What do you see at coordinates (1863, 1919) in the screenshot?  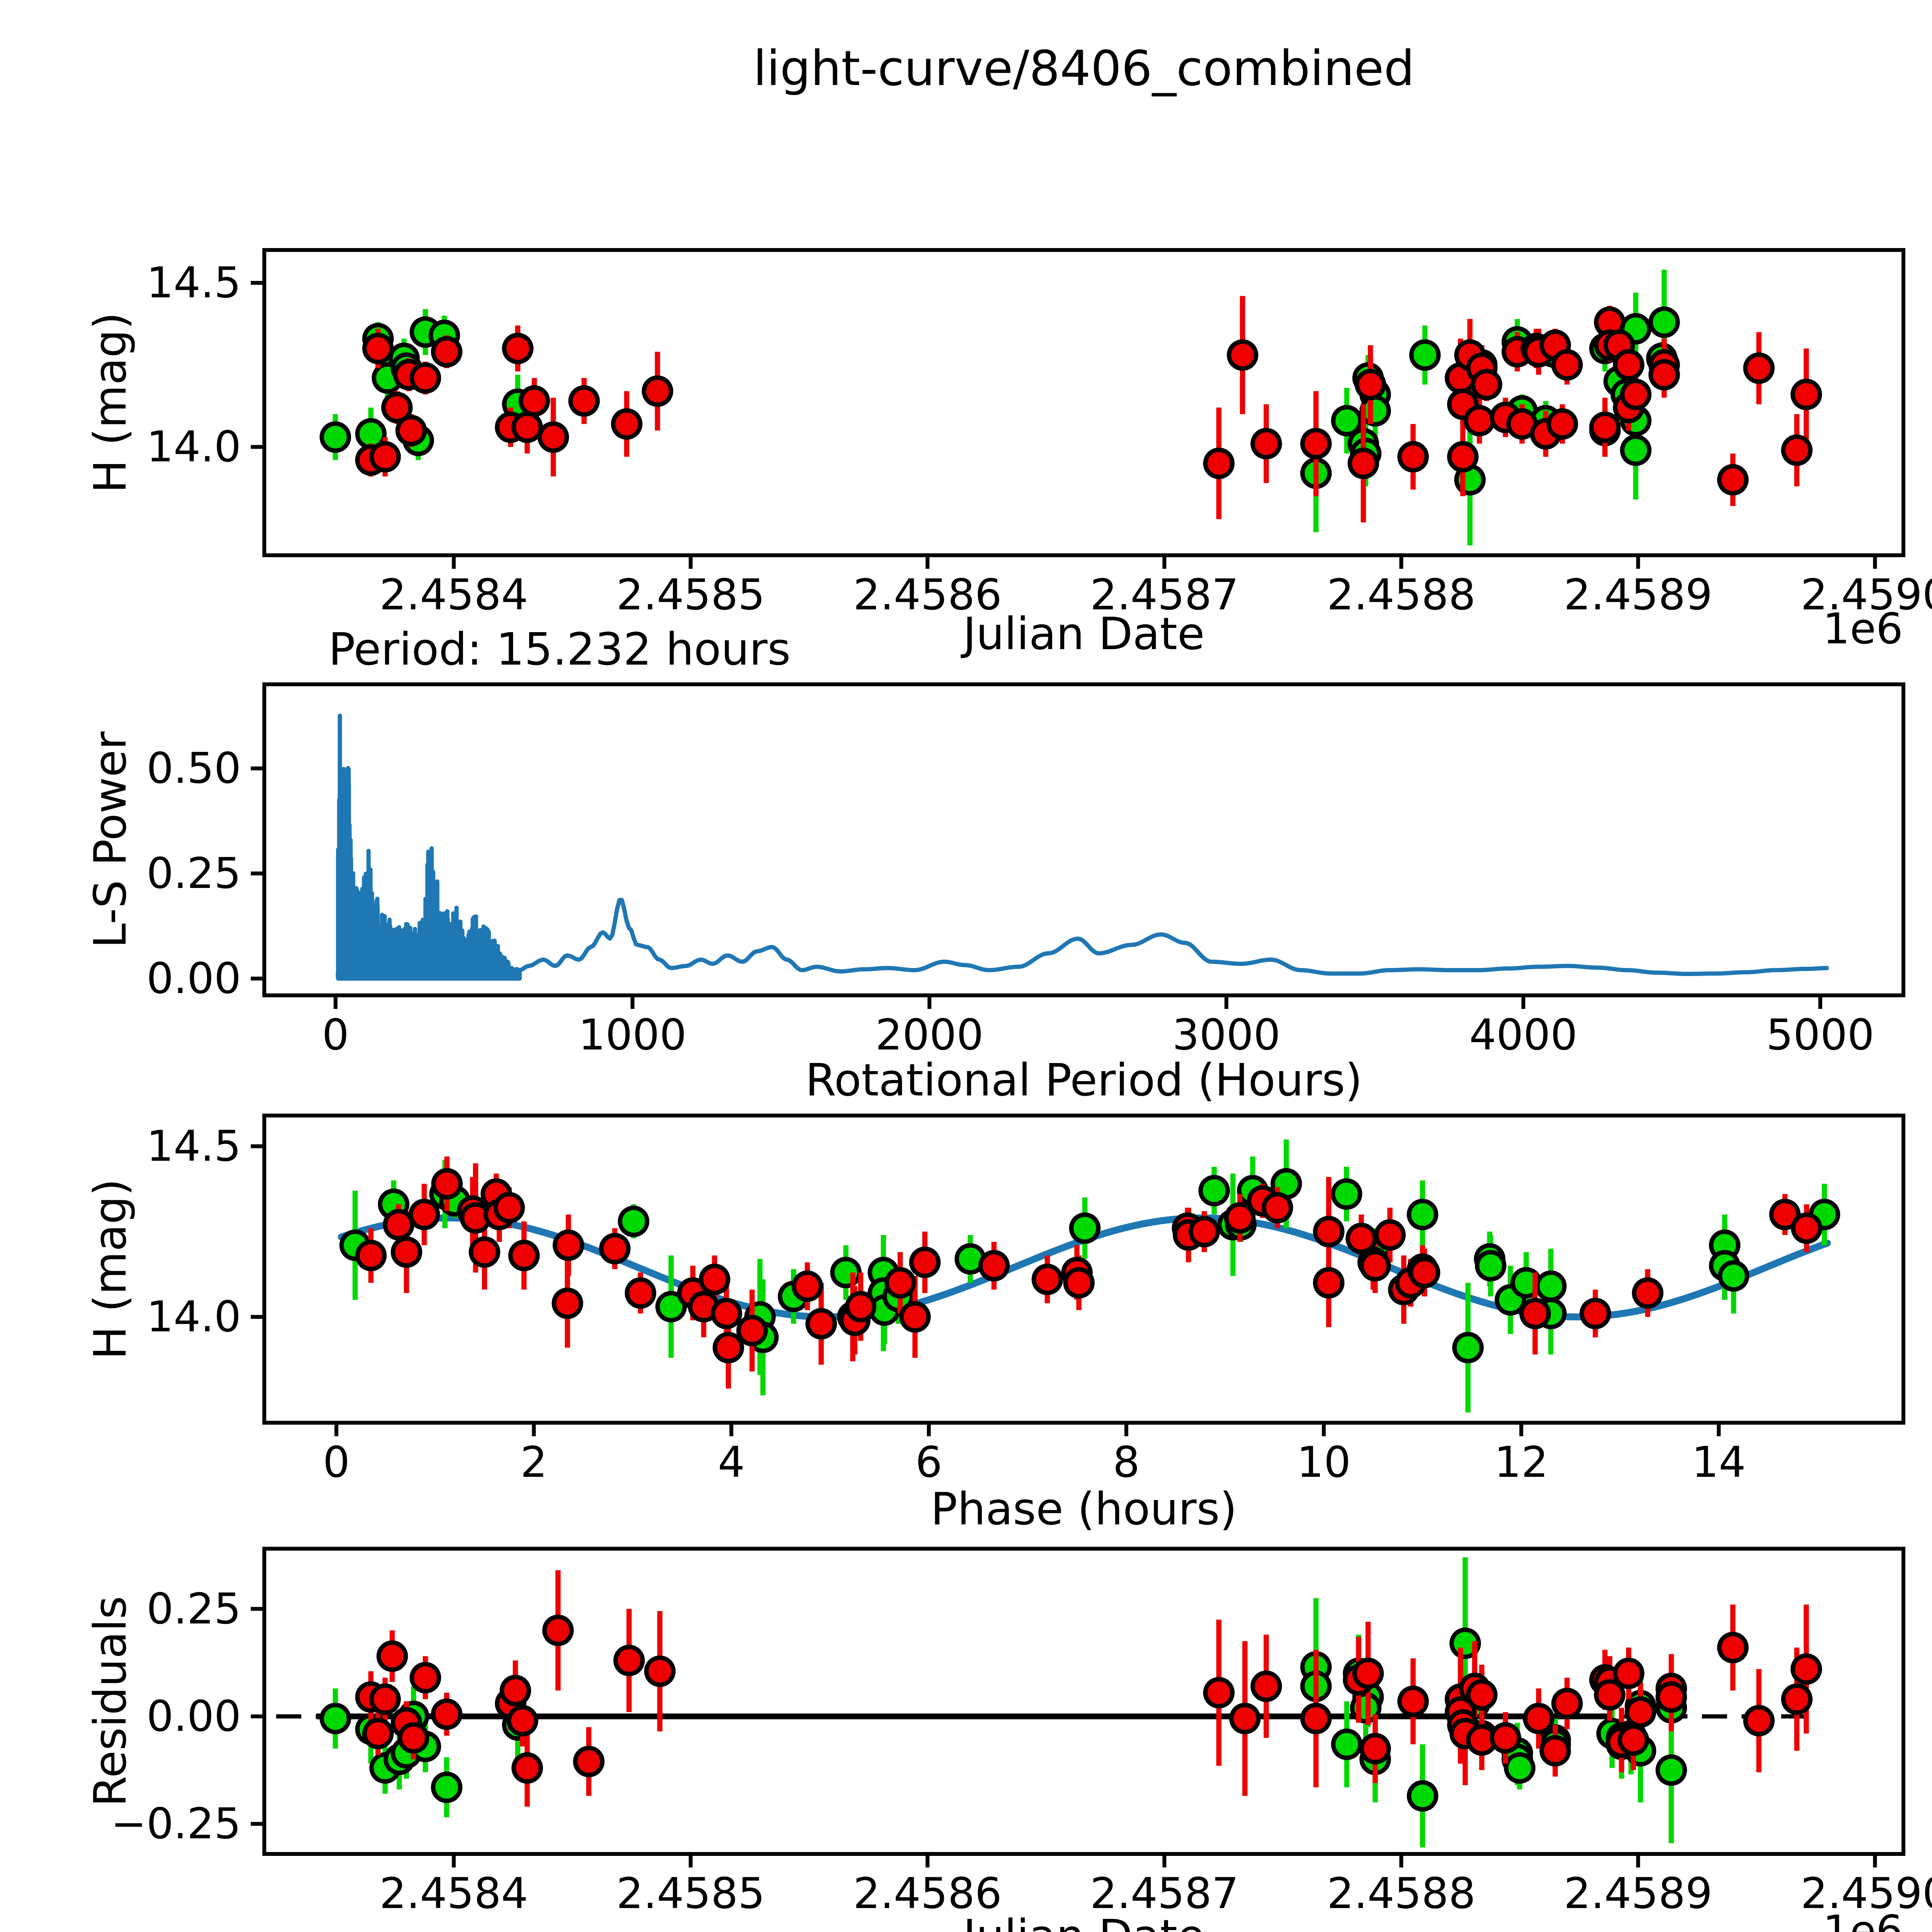 I see `panel4-x-offset-label: 1e6` at bounding box center [1863, 1919].